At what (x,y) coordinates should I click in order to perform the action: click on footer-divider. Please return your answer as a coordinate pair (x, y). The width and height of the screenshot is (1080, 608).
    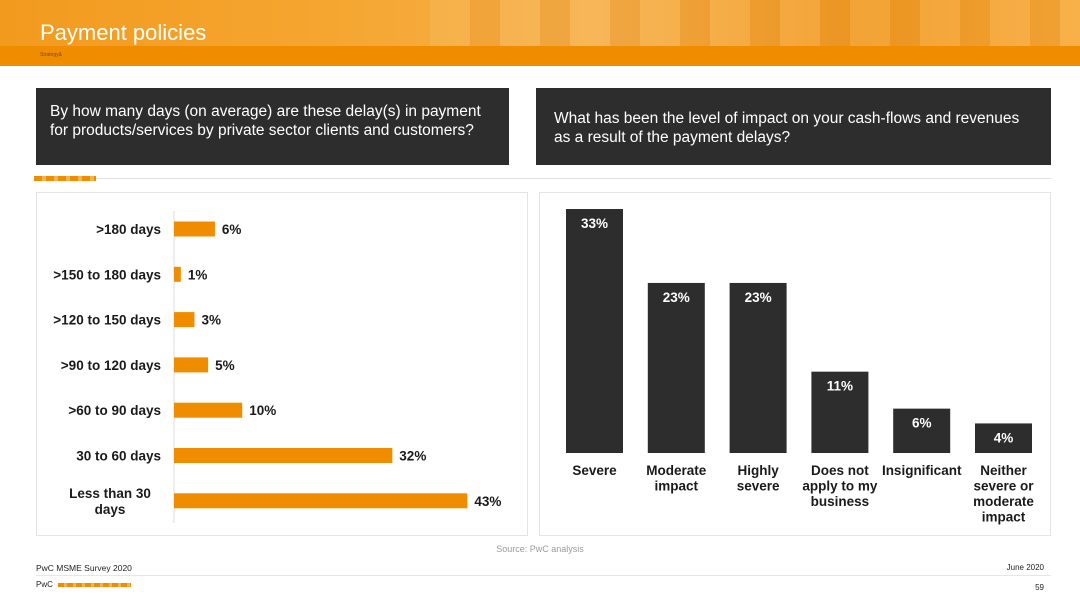
    Looking at the image, I should click on (543, 575).